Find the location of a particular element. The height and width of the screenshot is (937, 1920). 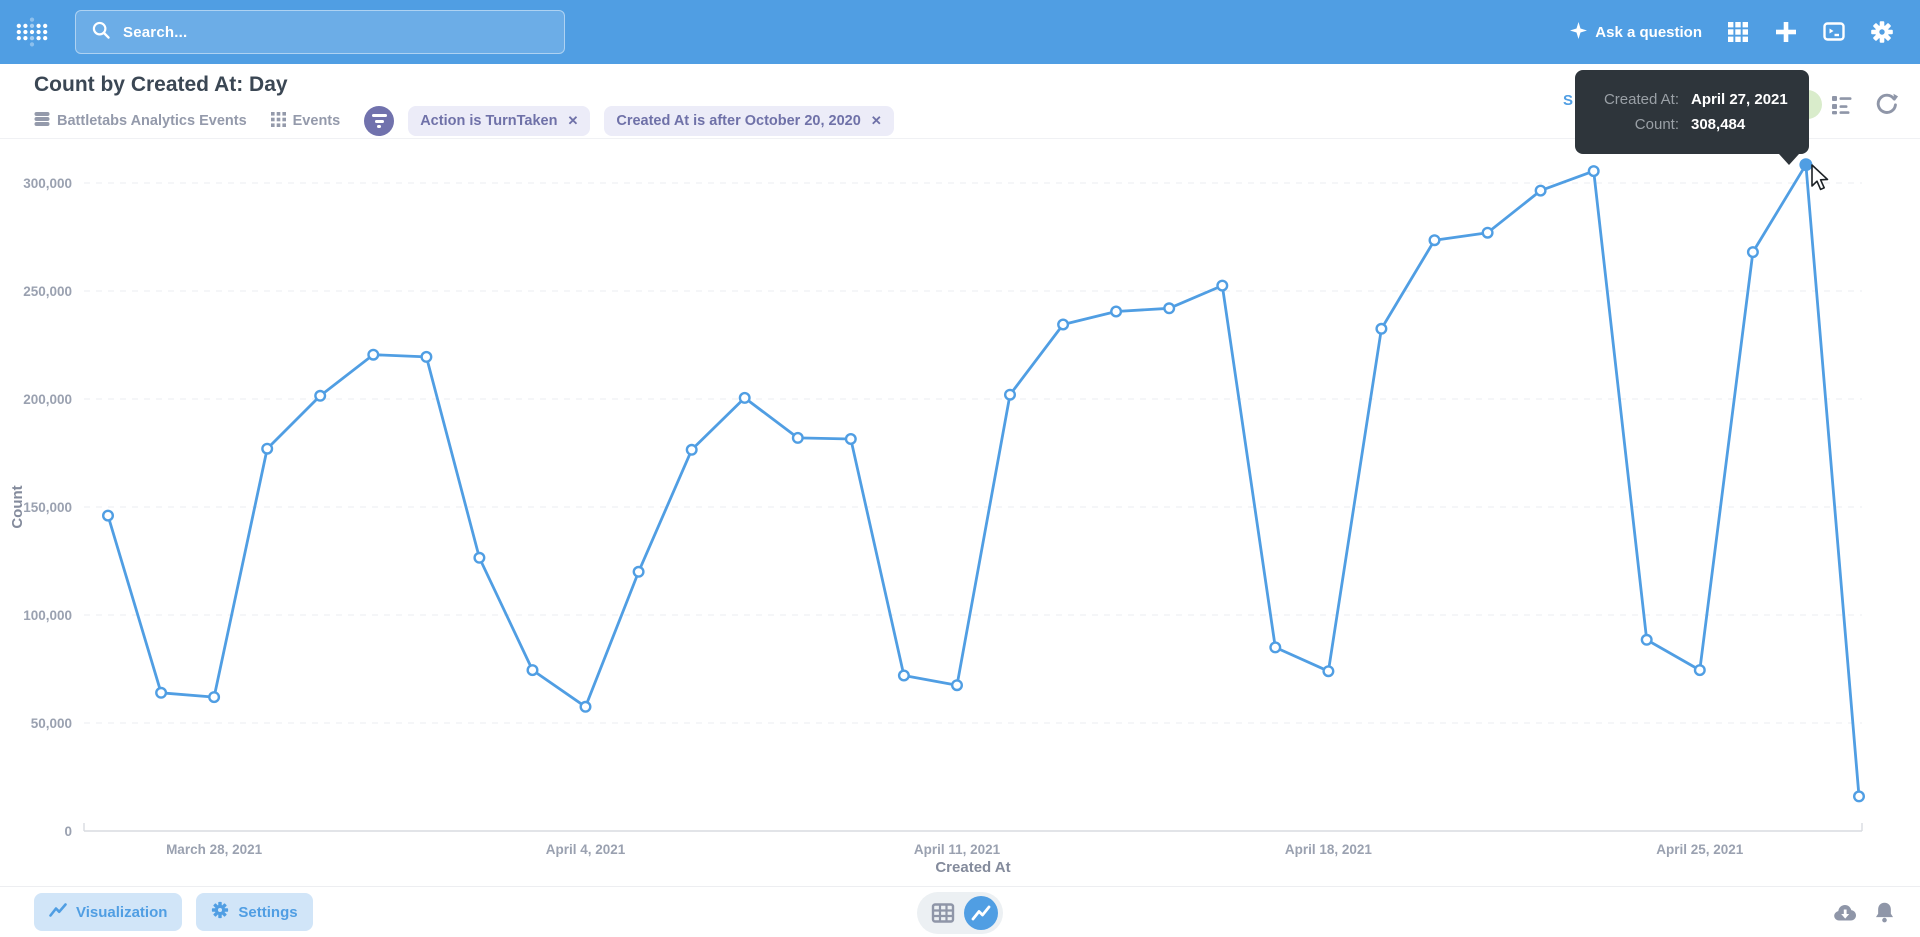

plus-icon is located at coordinates (1786, 32).